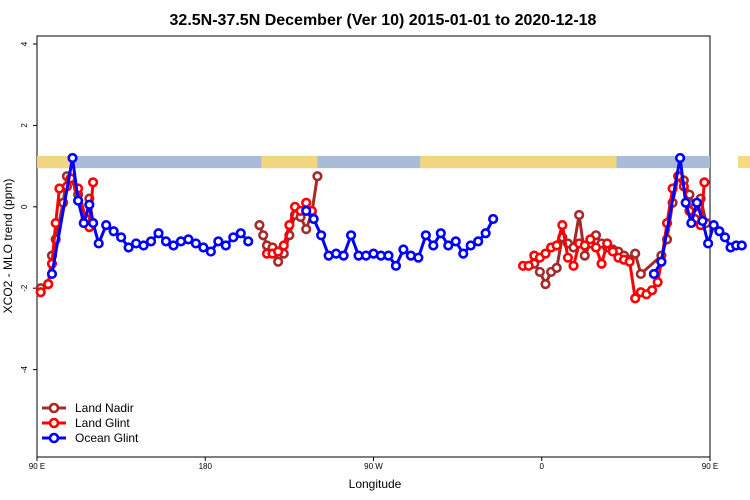  I want to click on y-tick-label: 0, so click(24, 206).